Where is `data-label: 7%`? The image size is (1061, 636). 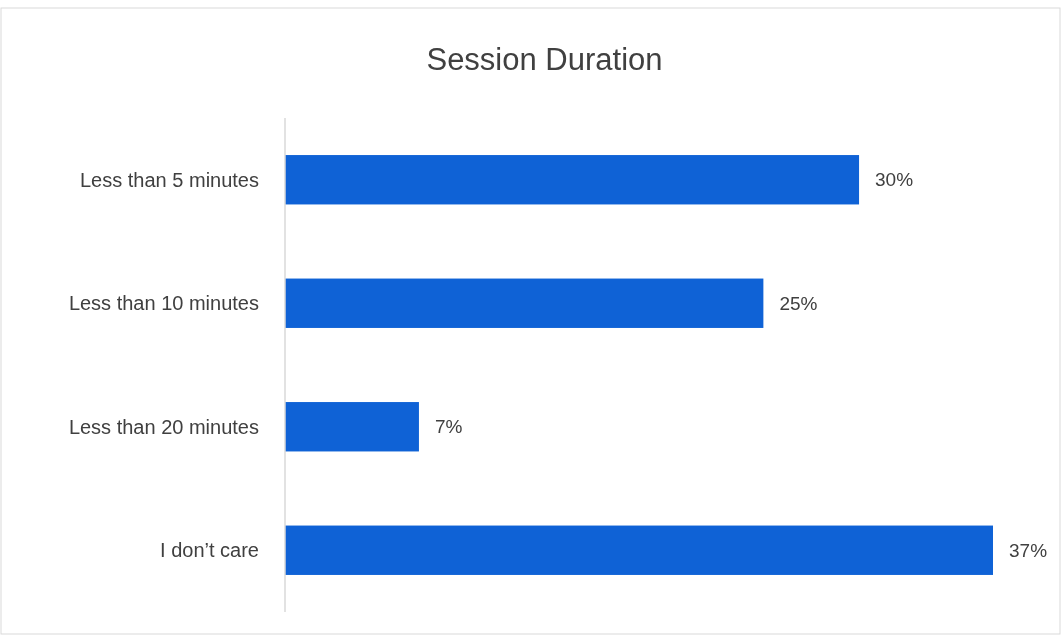
data-label: 7% is located at coordinates (448, 427).